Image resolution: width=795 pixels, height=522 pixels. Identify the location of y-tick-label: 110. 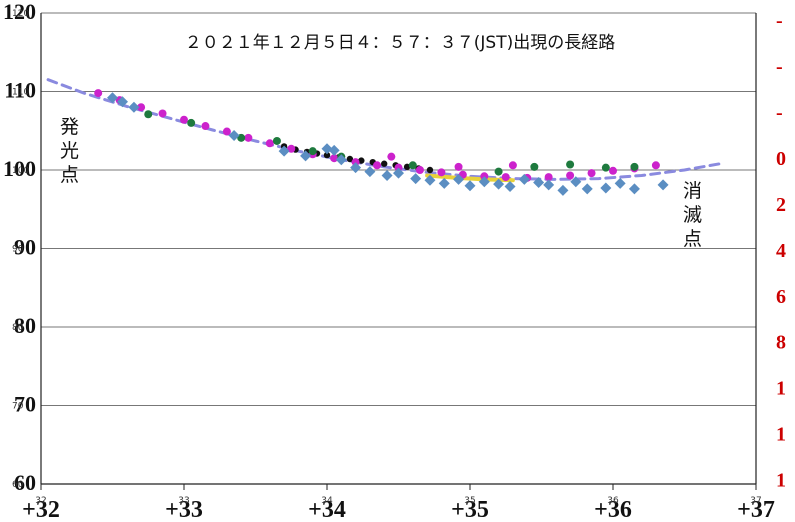
(20, 90).